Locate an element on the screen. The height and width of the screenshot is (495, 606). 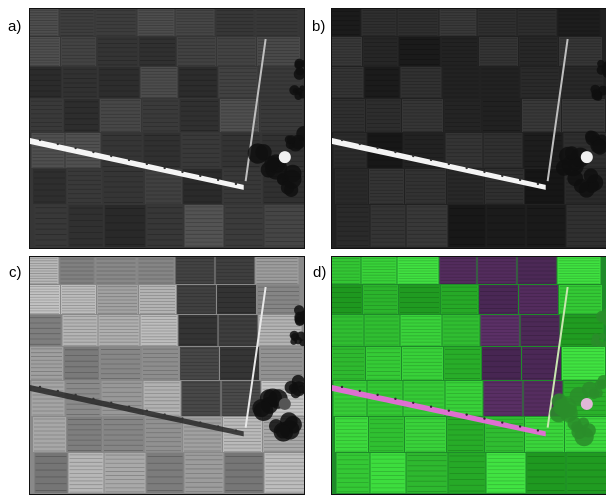
panel-a-label: a) is located at coordinates (14, 26).